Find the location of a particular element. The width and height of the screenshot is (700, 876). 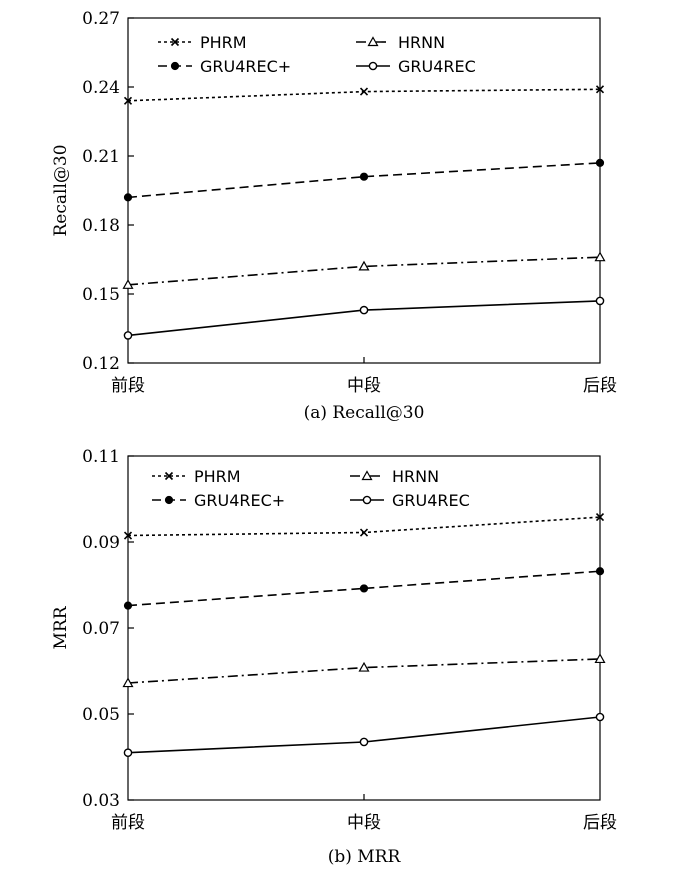

y-tick-label: 0.18 is located at coordinates (101, 226).